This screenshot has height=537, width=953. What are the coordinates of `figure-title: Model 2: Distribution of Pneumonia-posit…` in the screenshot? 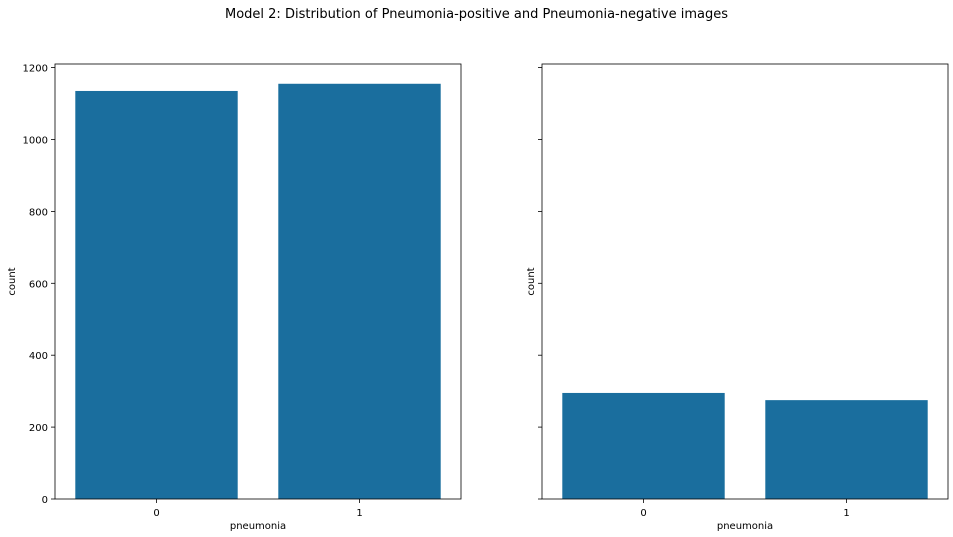 It's located at (476, 14).